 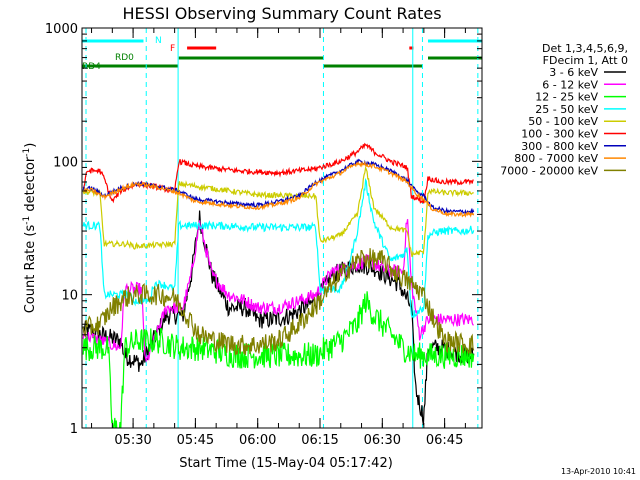 I want to click on y-axis-label-part1: Count Rate (s, so click(x=30, y=269).